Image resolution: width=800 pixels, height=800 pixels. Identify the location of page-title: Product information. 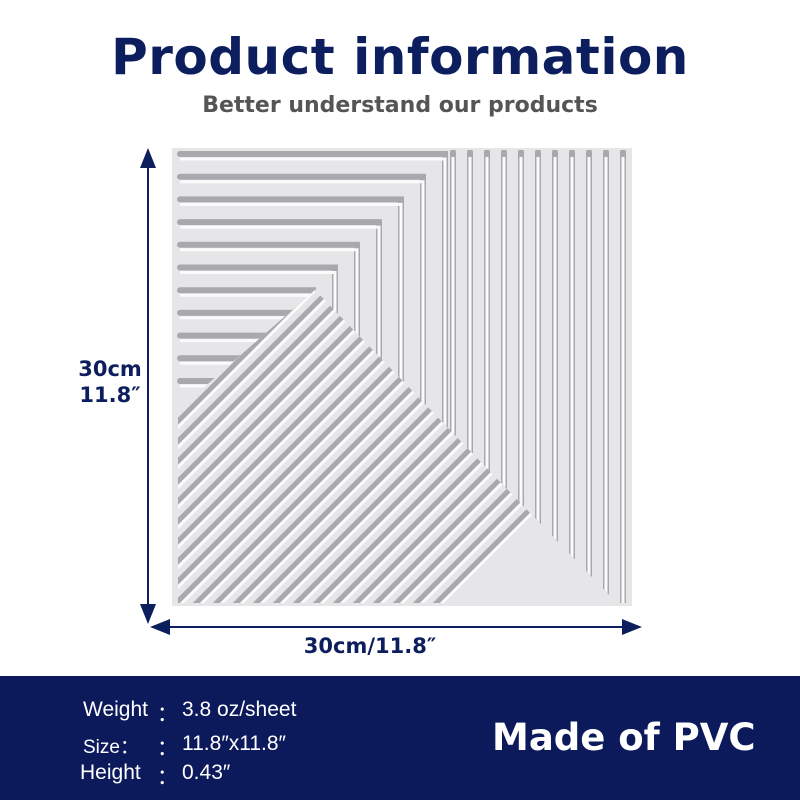
(400, 57).